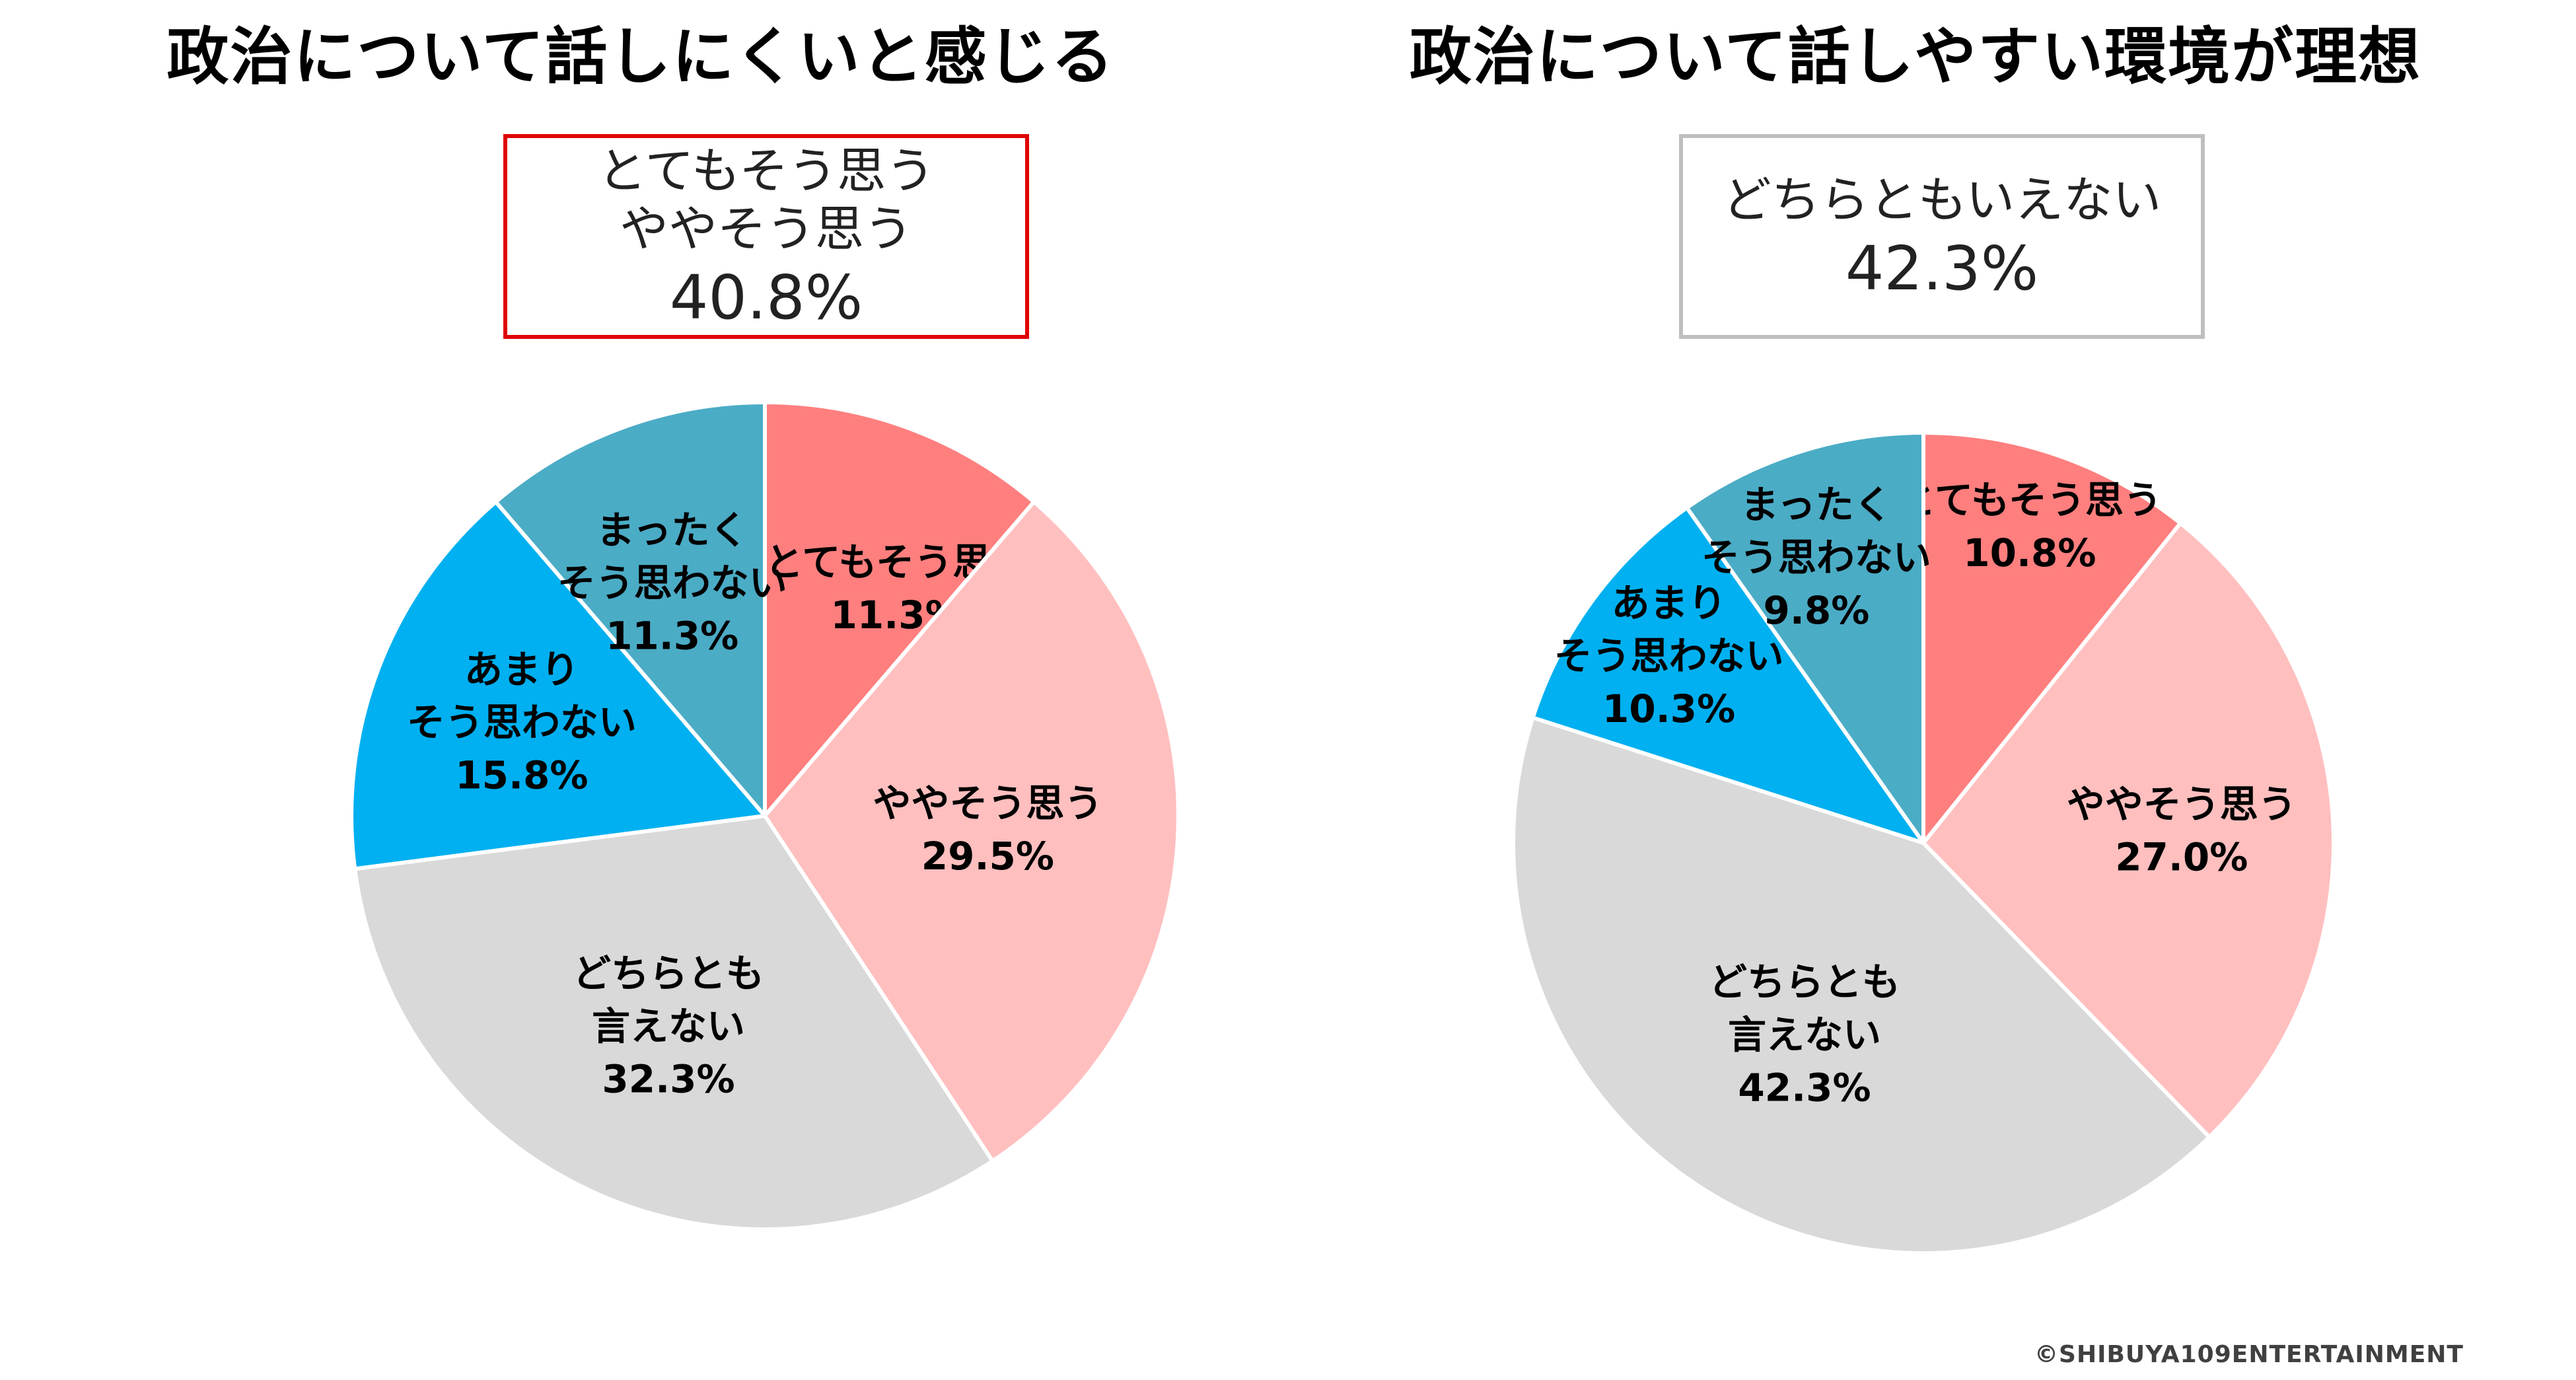  I want to click on chart-1-slice-2-label: どちらとも言えない 42.3%, so click(1805, 1035).